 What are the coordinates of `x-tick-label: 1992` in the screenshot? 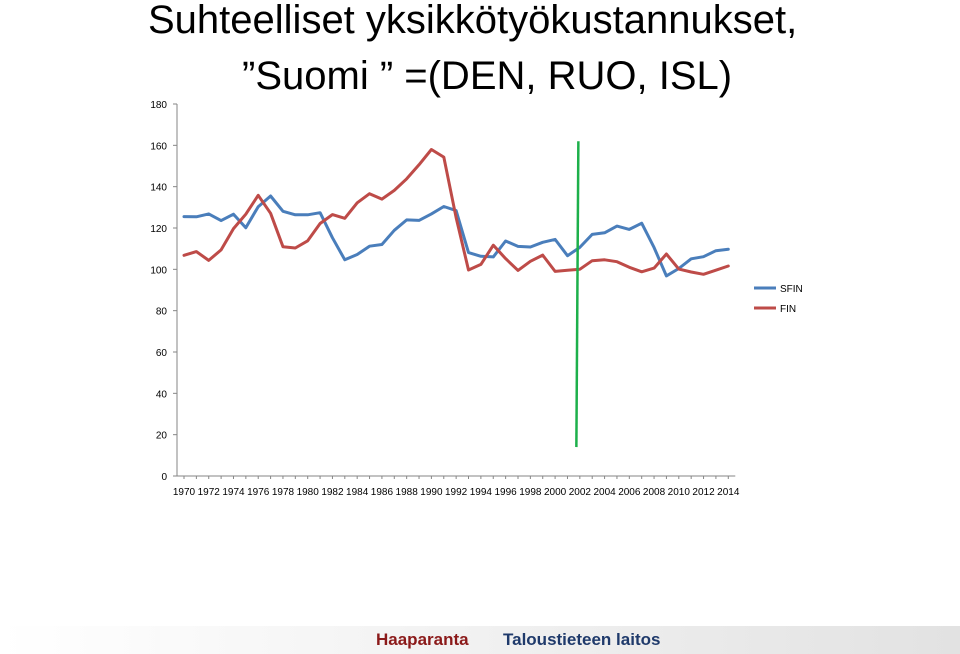 It's located at (456, 492).